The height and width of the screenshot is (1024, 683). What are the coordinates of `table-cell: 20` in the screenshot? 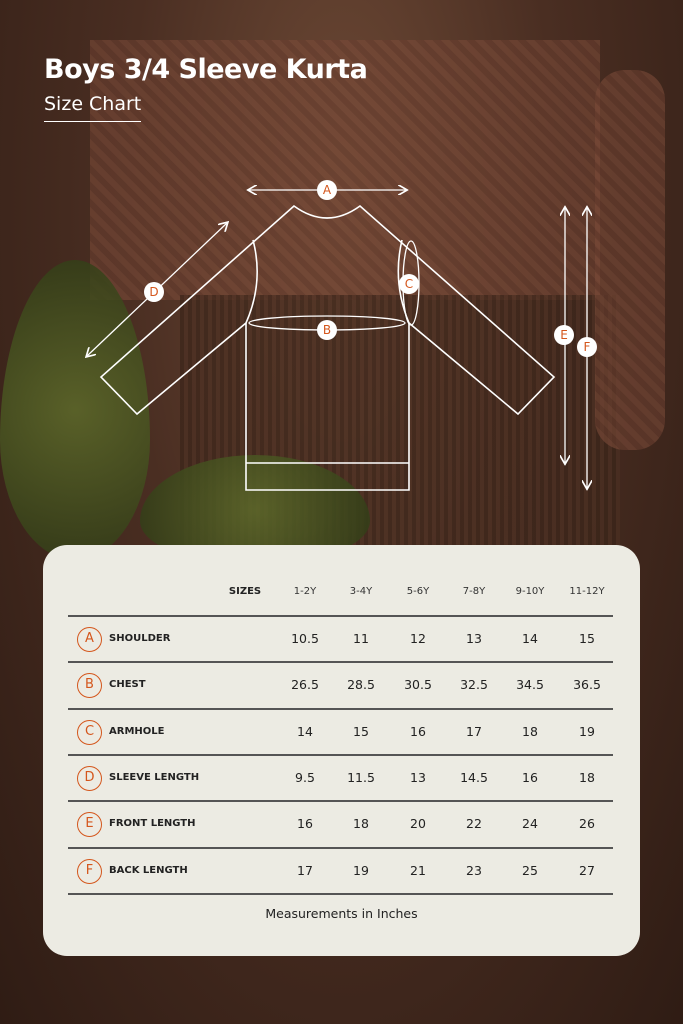 It's located at (418, 823).